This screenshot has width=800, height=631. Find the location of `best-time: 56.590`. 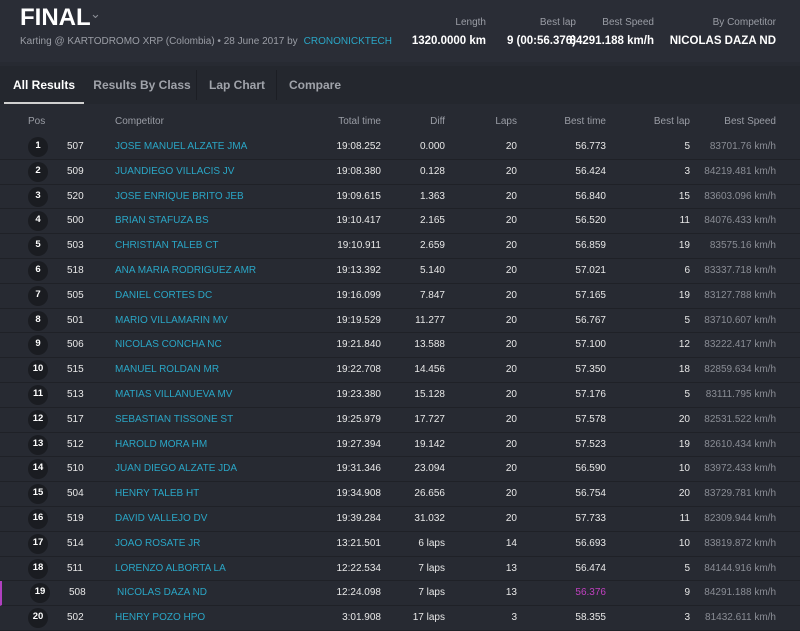

best-time: 56.590 is located at coordinates (590, 469).